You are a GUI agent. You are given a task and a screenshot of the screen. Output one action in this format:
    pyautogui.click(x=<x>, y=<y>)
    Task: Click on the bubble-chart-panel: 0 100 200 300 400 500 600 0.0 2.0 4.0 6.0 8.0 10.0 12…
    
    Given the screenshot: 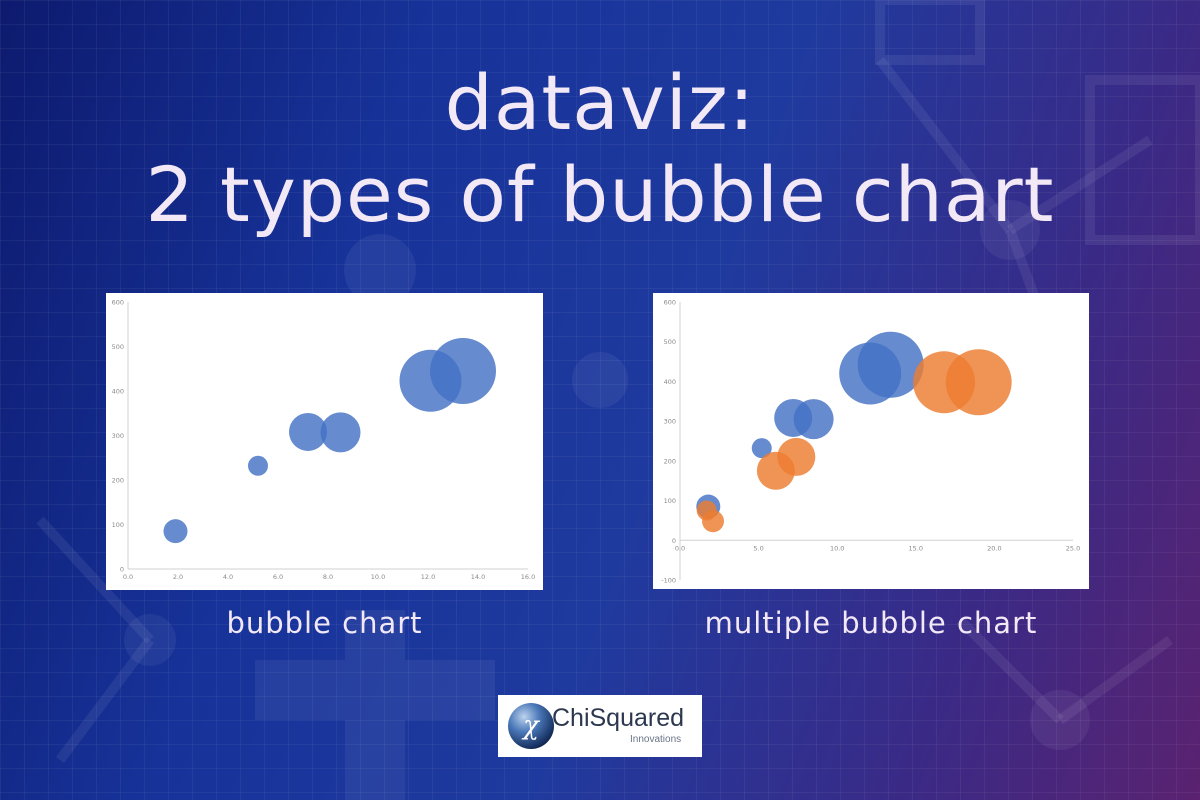 What is the action you would take?
    pyautogui.click(x=324, y=441)
    